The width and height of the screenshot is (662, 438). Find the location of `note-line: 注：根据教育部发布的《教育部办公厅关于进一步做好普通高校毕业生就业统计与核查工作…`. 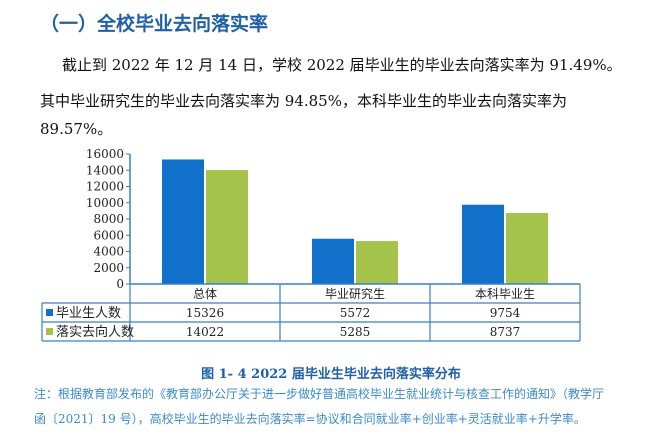

note-line: 注：根据教育部发布的《教育部办公厅关于进一步做好普通高校毕业生就业统计与核查工作… is located at coordinates (319, 394).